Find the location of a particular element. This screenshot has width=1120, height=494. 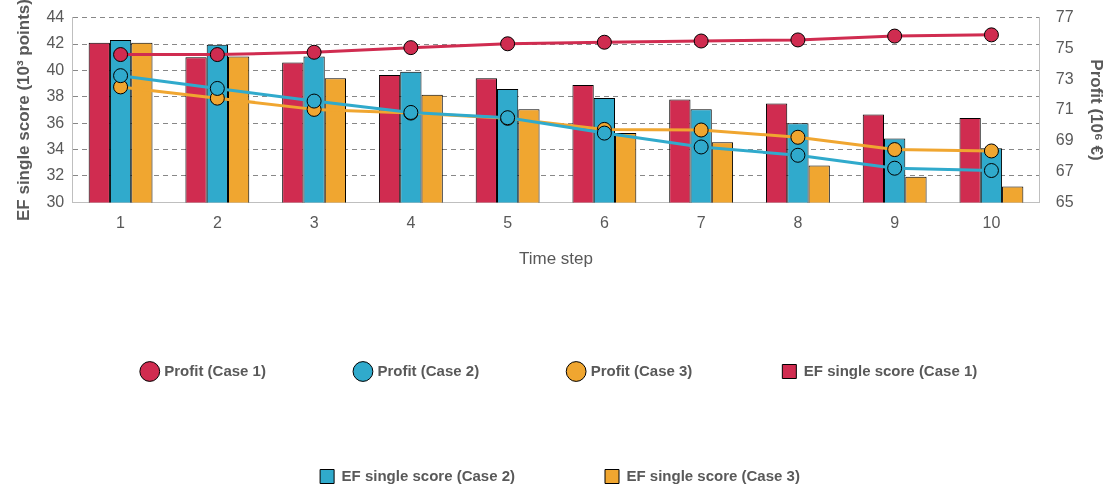

y-tick-label: 42 is located at coordinates (55, 43).